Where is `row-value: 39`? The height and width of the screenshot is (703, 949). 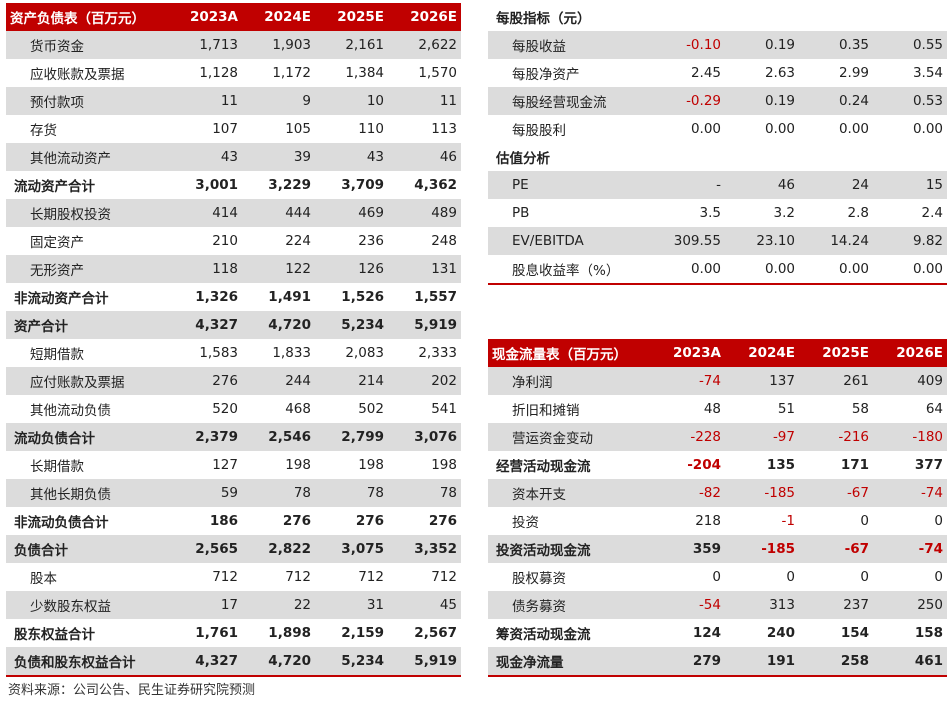
row-value: 39 is located at coordinates (278, 157).